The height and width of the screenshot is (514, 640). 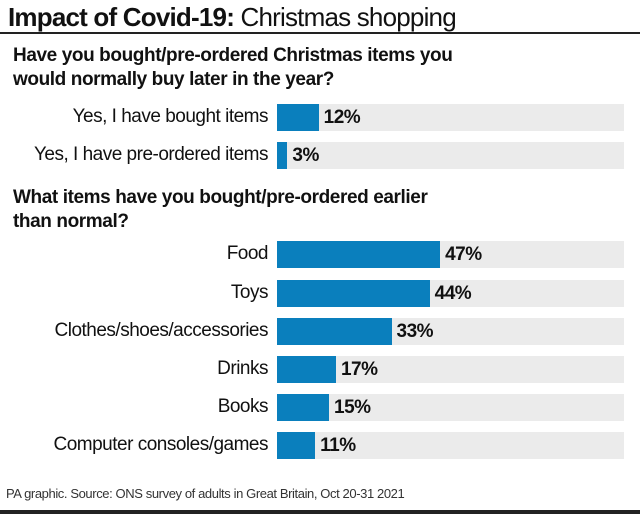 I want to click on category-label: Yes, I have pre-ordered items, so click(x=151, y=154).